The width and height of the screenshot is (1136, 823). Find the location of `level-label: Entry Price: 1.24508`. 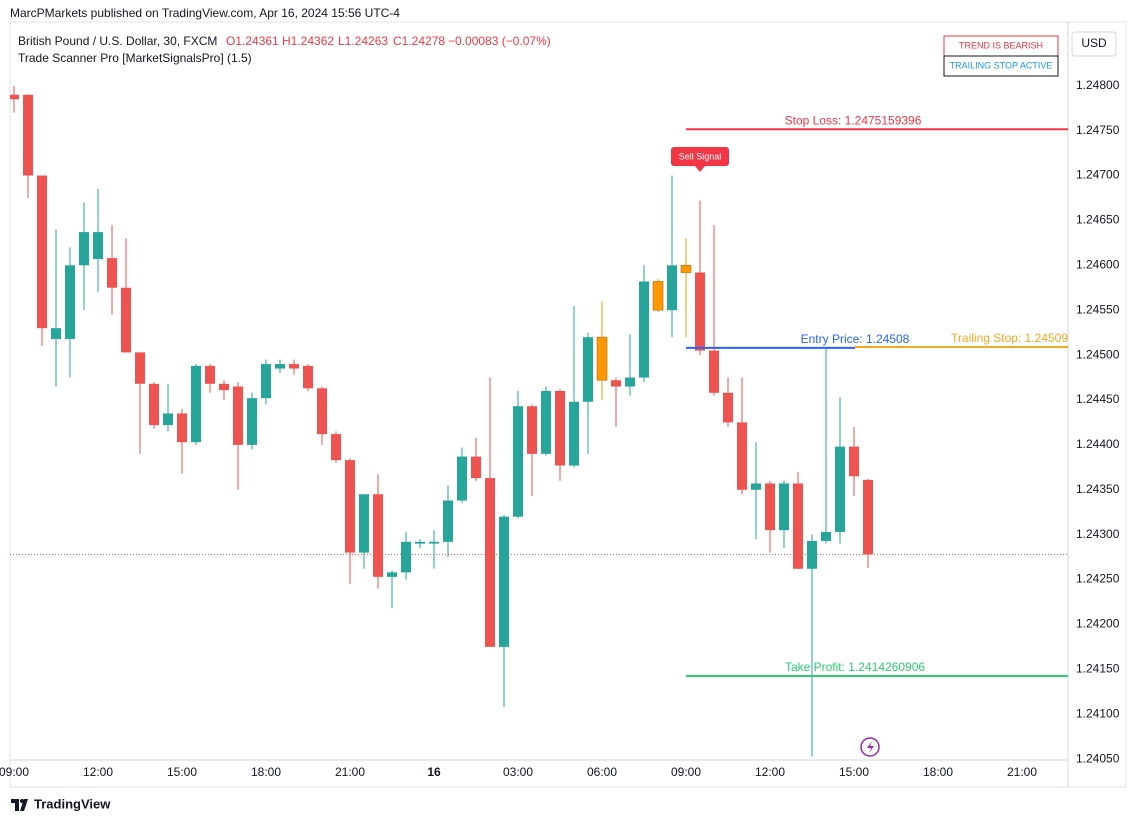

level-label: Entry Price: 1.24508 is located at coordinates (855, 339).